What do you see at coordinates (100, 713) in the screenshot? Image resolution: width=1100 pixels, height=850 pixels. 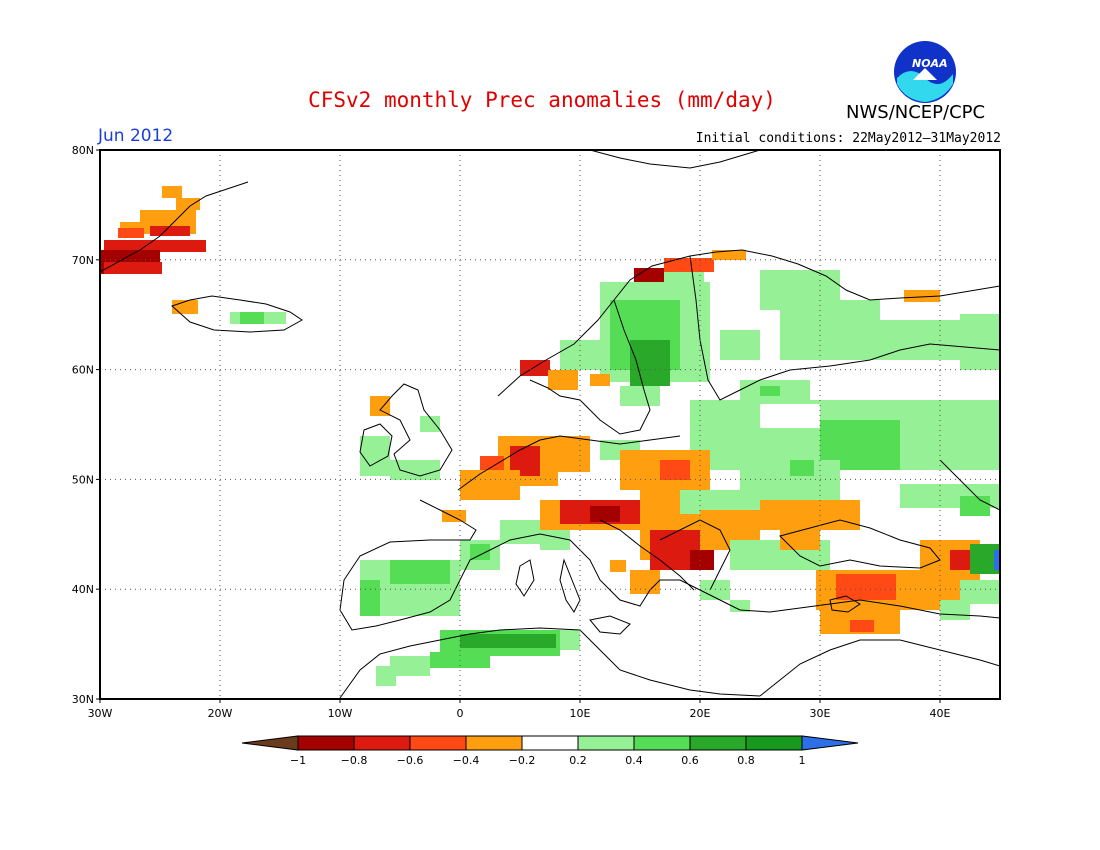 I see `longitude-label: 30W` at bounding box center [100, 713].